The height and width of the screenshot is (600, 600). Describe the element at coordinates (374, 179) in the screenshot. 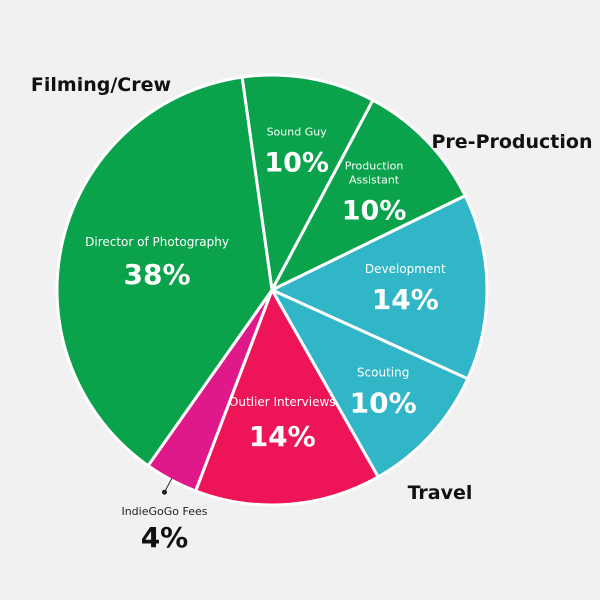

I see `slice-label-production-assistant-2: Assistant` at that location.